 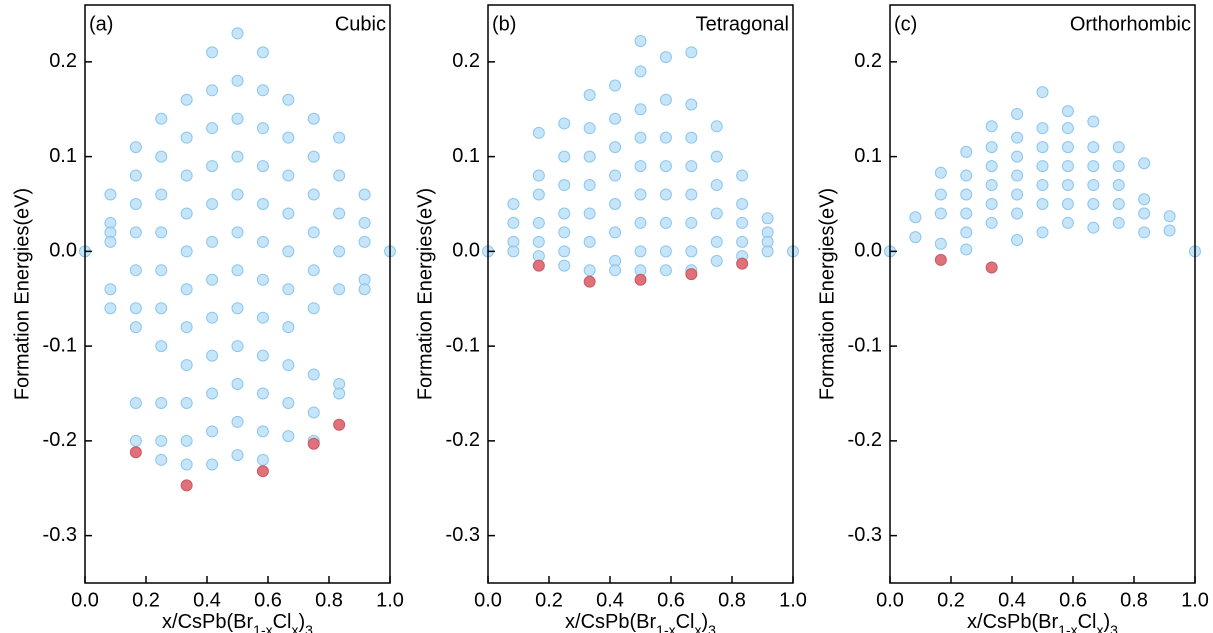 What do you see at coordinates (827, 294) in the screenshot?
I see `y-axis-label: Formation Energies(eV)` at bounding box center [827, 294].